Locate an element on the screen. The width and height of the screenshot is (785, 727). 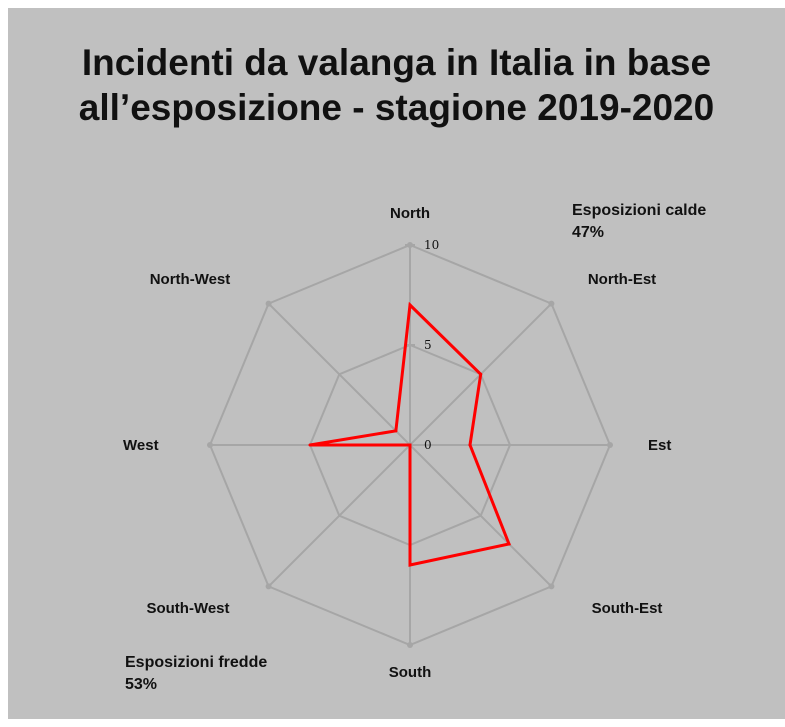
category-label: Est is located at coordinates (659, 445).